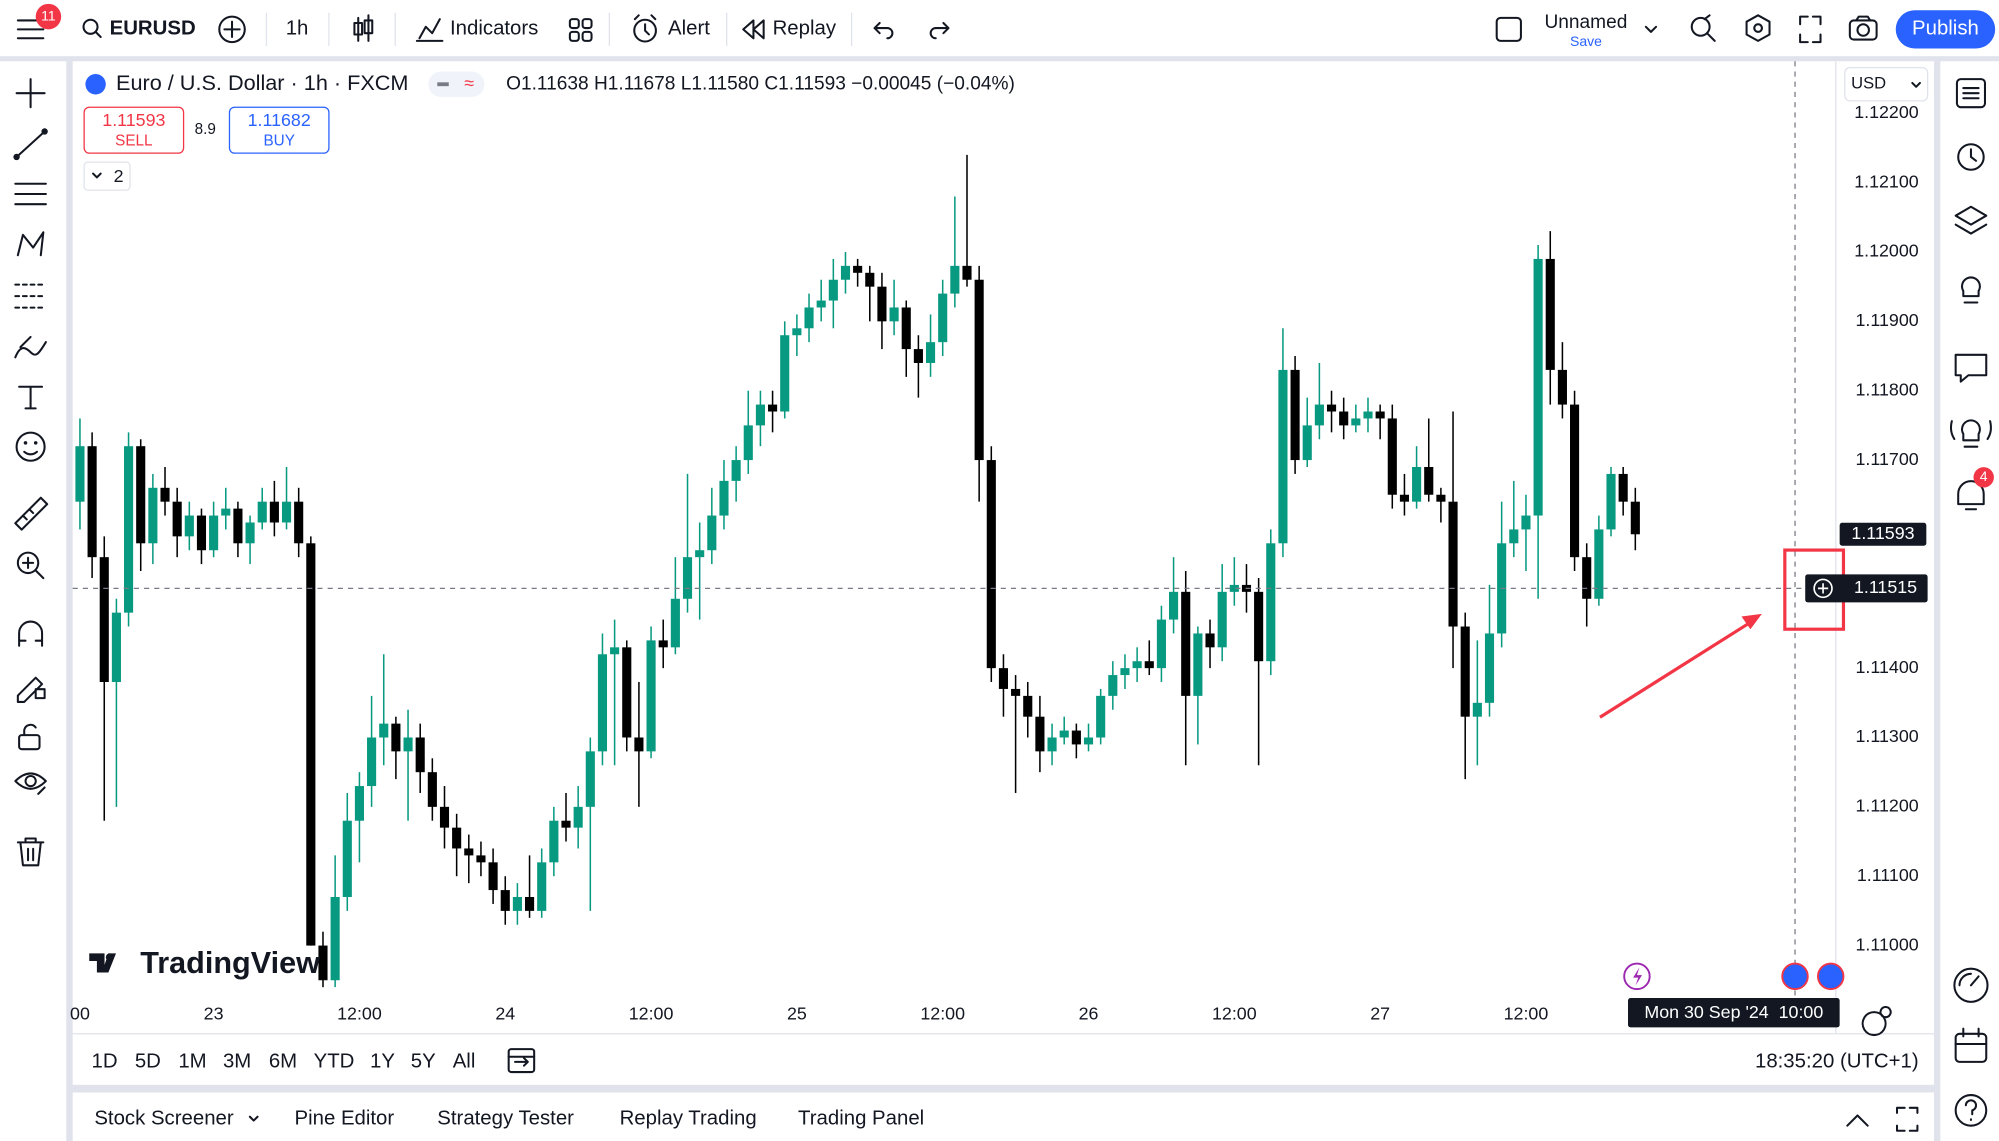  Describe the element at coordinates (1868, 83) in the screenshot. I see `currency-label: USD` at that location.